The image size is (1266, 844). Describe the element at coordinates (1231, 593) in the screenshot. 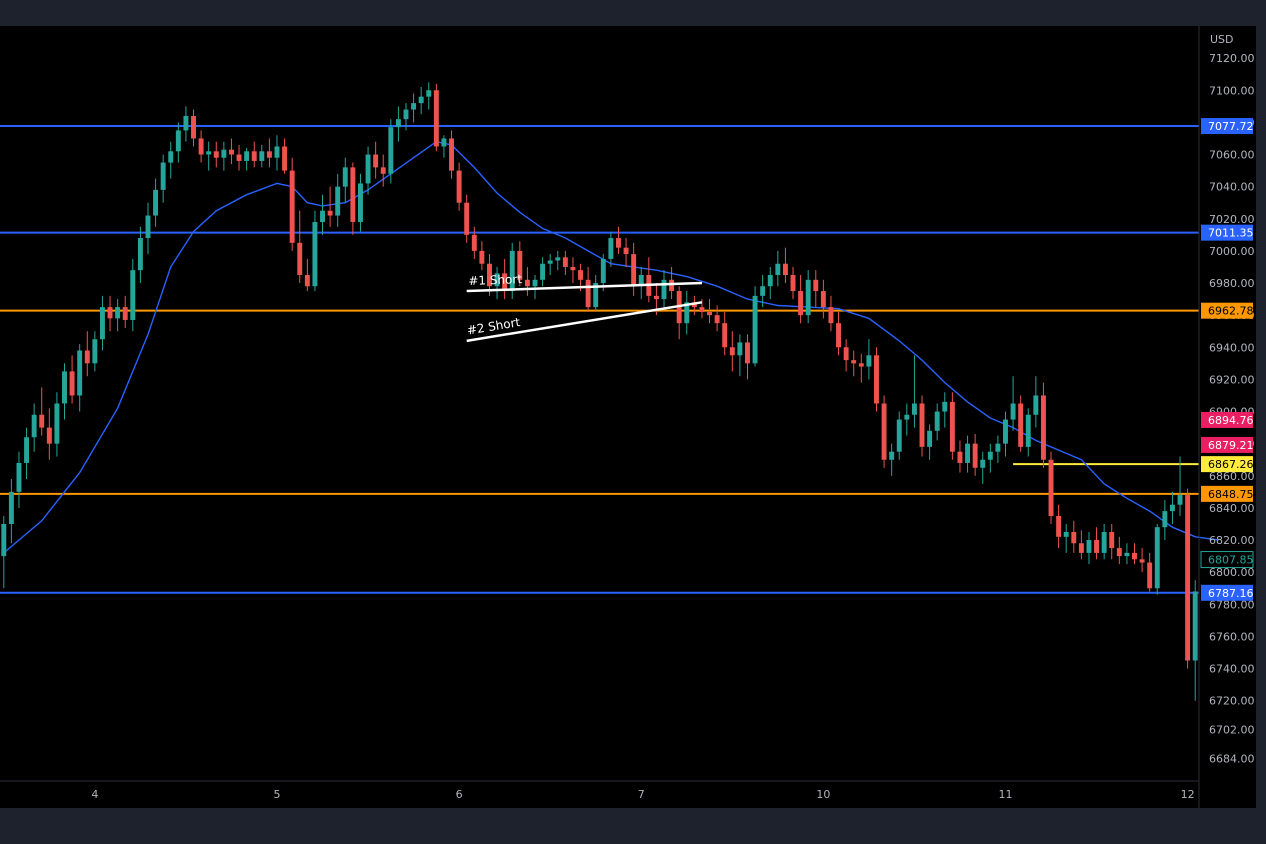

I see `price-label-text: 6787.16` at that location.